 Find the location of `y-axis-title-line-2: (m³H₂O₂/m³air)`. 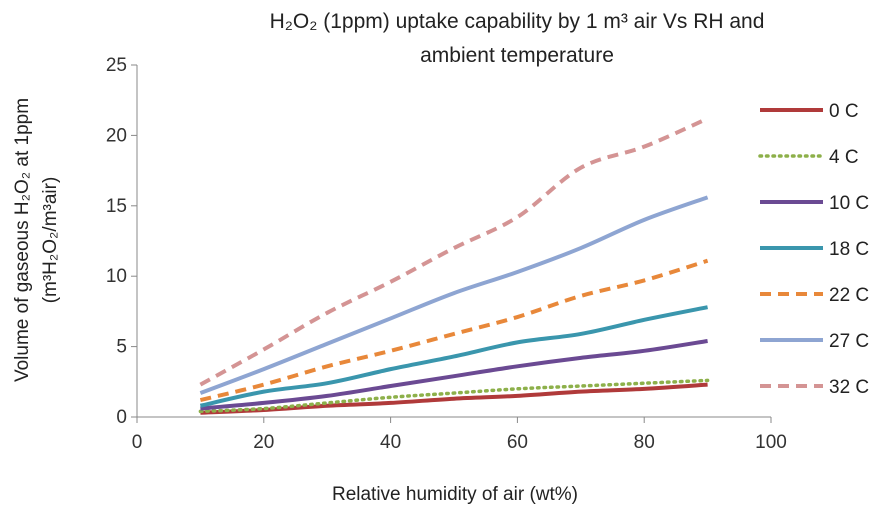

y-axis-title-line-2: (m³H₂O₂/m³air) is located at coordinates (50, 240).